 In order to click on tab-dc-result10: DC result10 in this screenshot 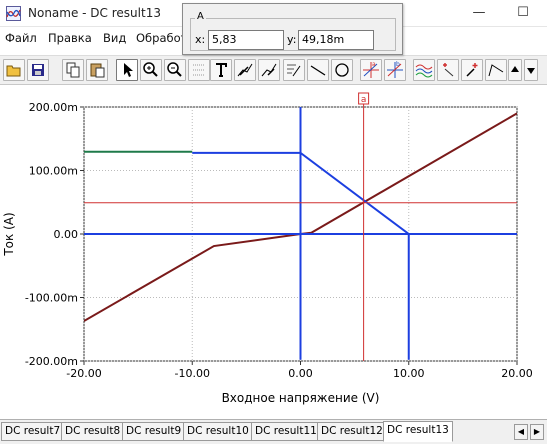, I will do `click(218, 431)`.